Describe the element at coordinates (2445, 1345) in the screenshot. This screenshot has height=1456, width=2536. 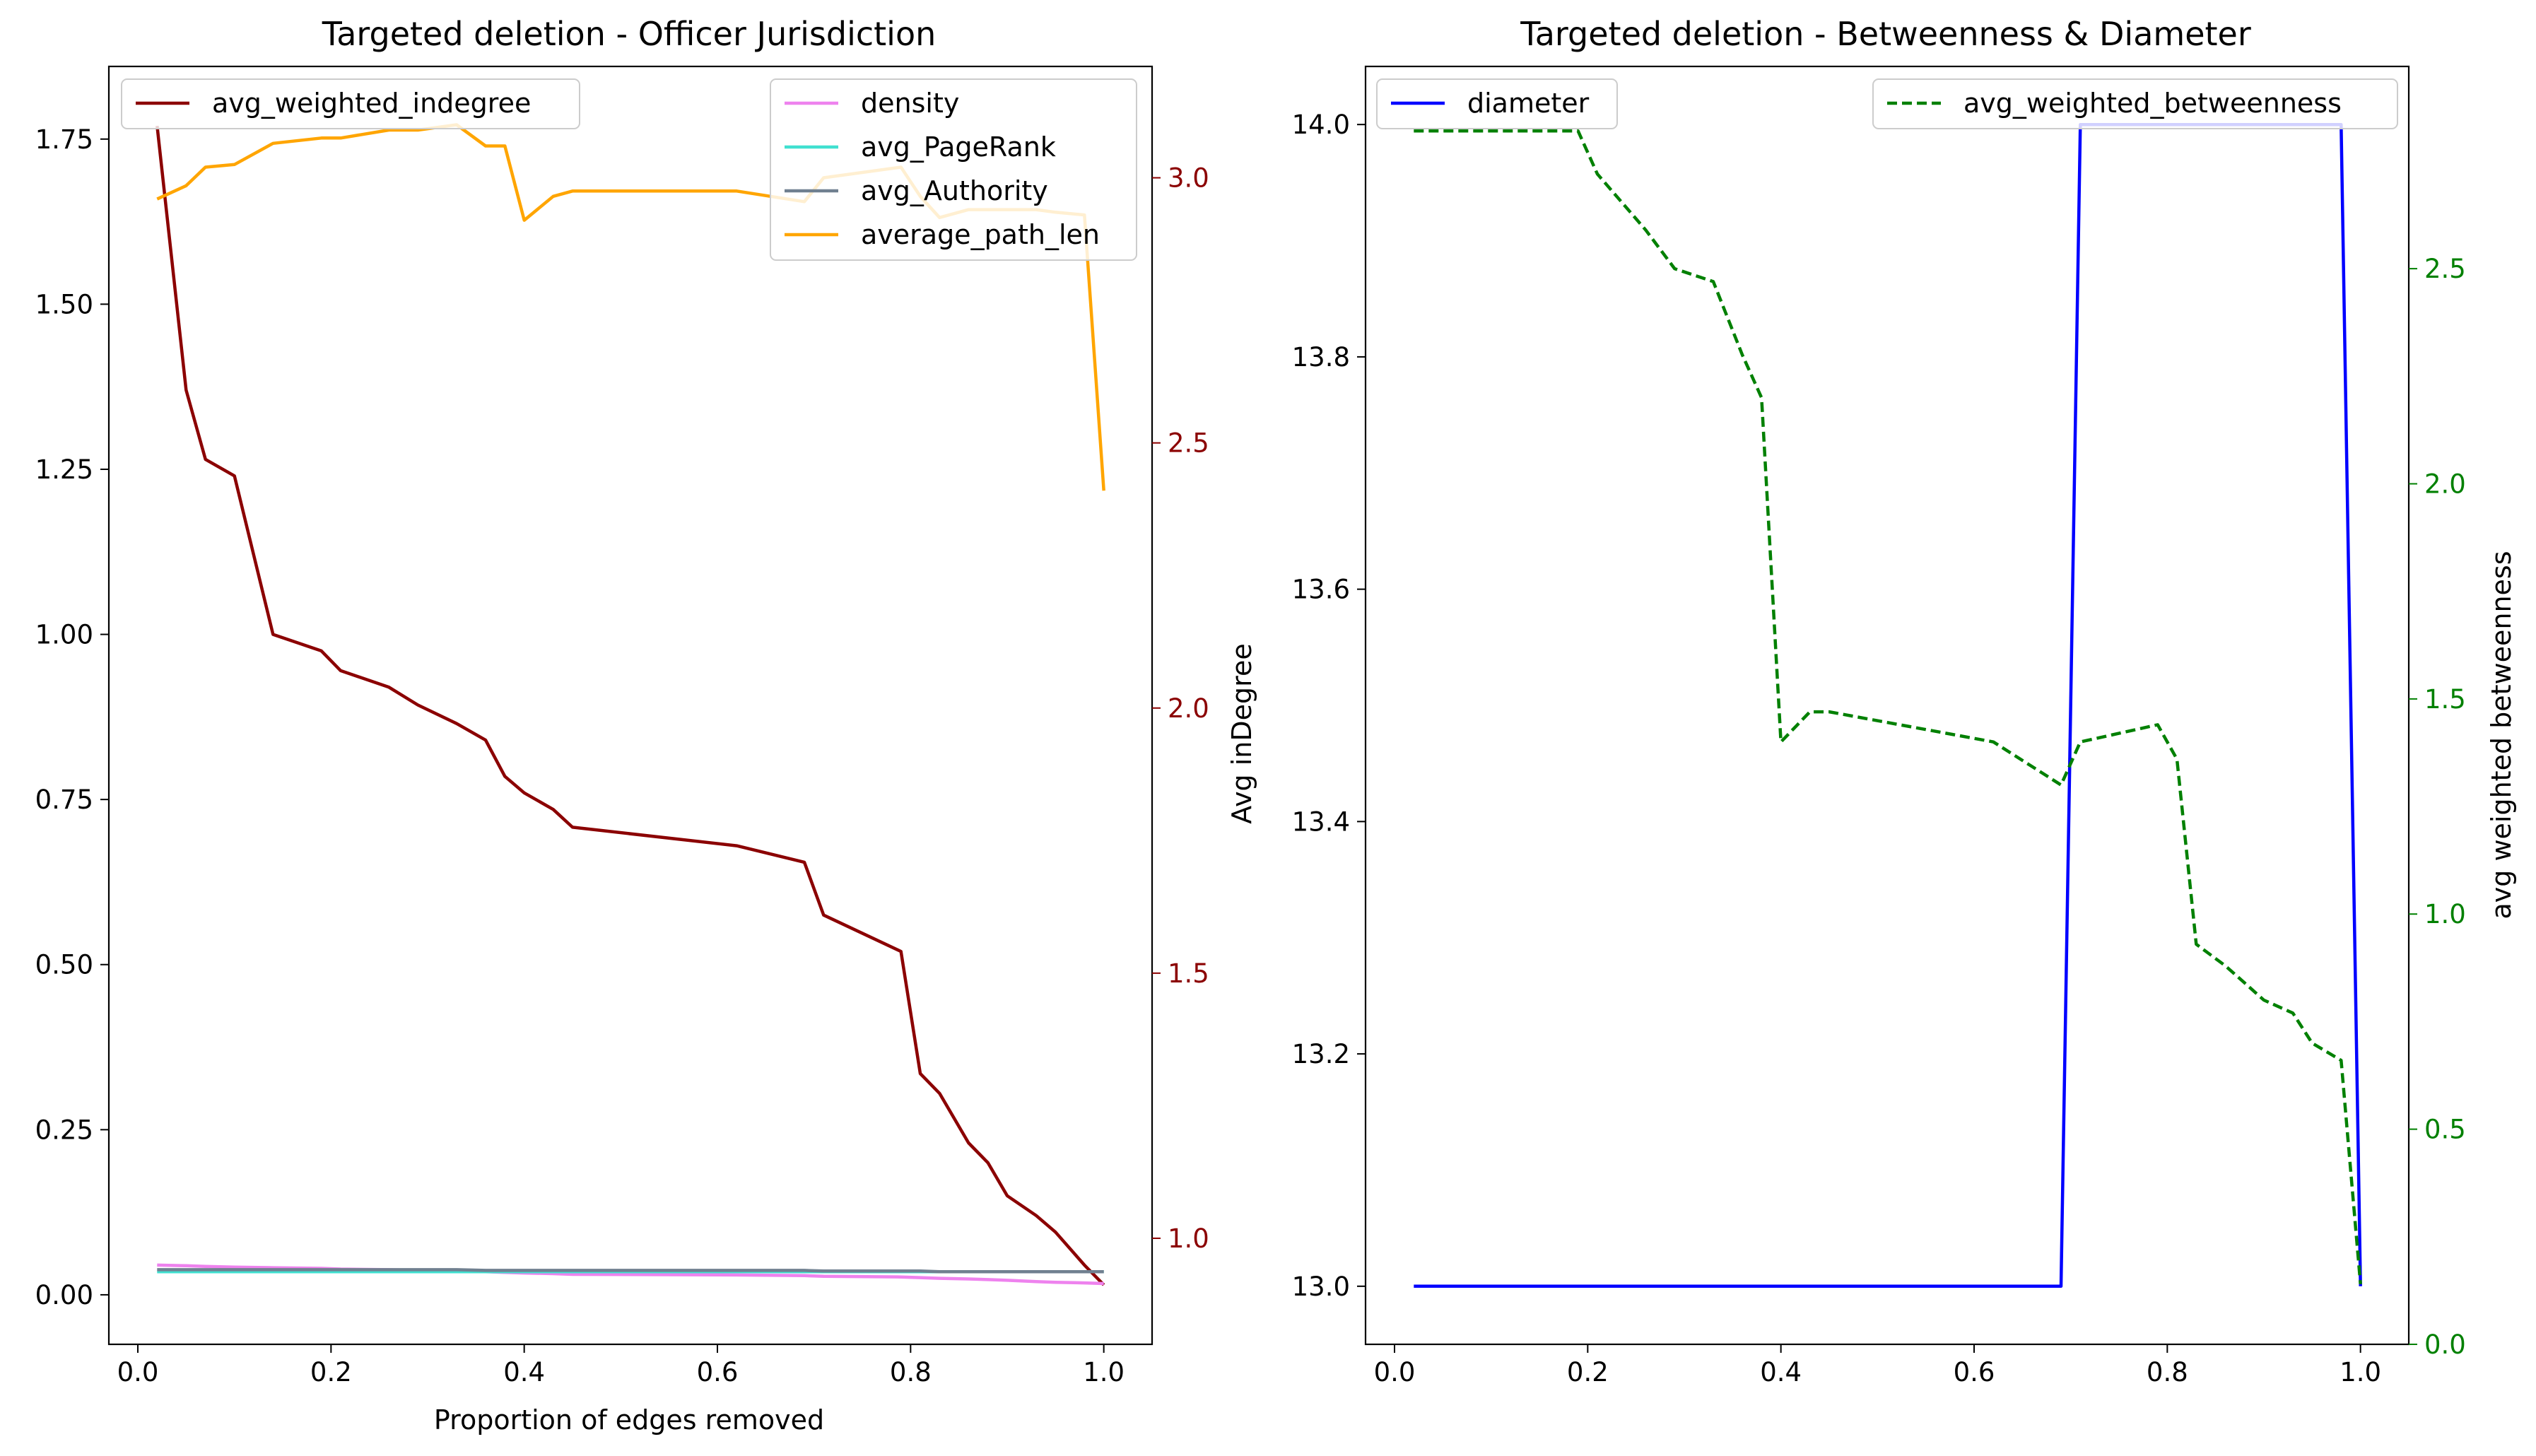
I see `y2-tick-label: 0.0` at that location.